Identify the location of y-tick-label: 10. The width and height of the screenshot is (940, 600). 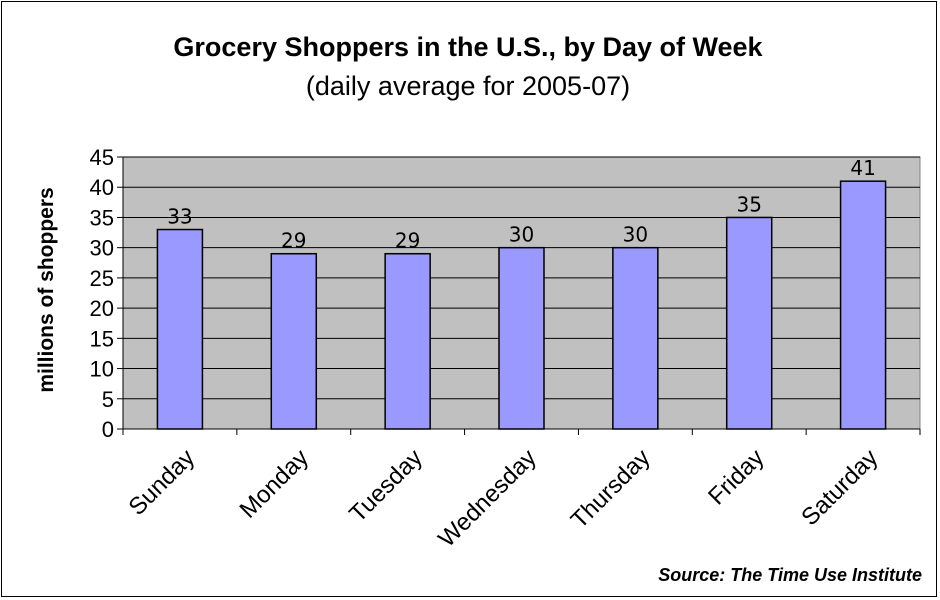
(102, 369).